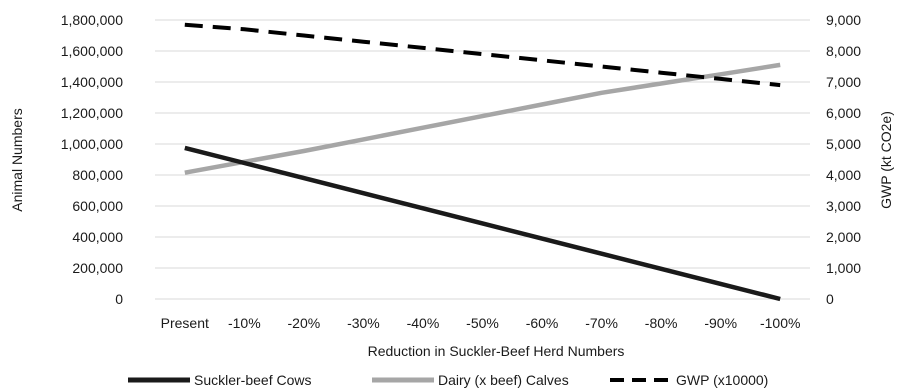 Image resolution: width=904 pixels, height=391 pixels. I want to click on x-tick-label: -20%, so click(304, 323).